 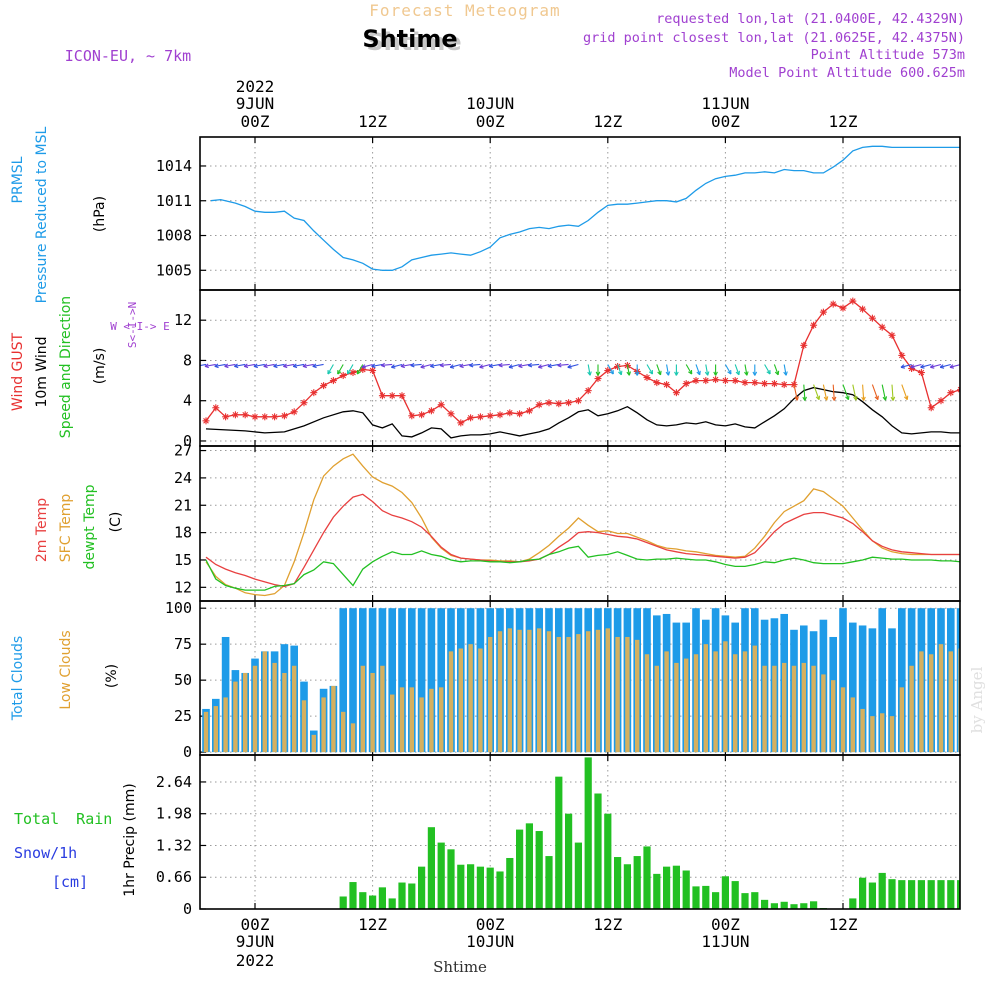 I want to click on top-axis-day: 10JUN, so click(x=490, y=103).